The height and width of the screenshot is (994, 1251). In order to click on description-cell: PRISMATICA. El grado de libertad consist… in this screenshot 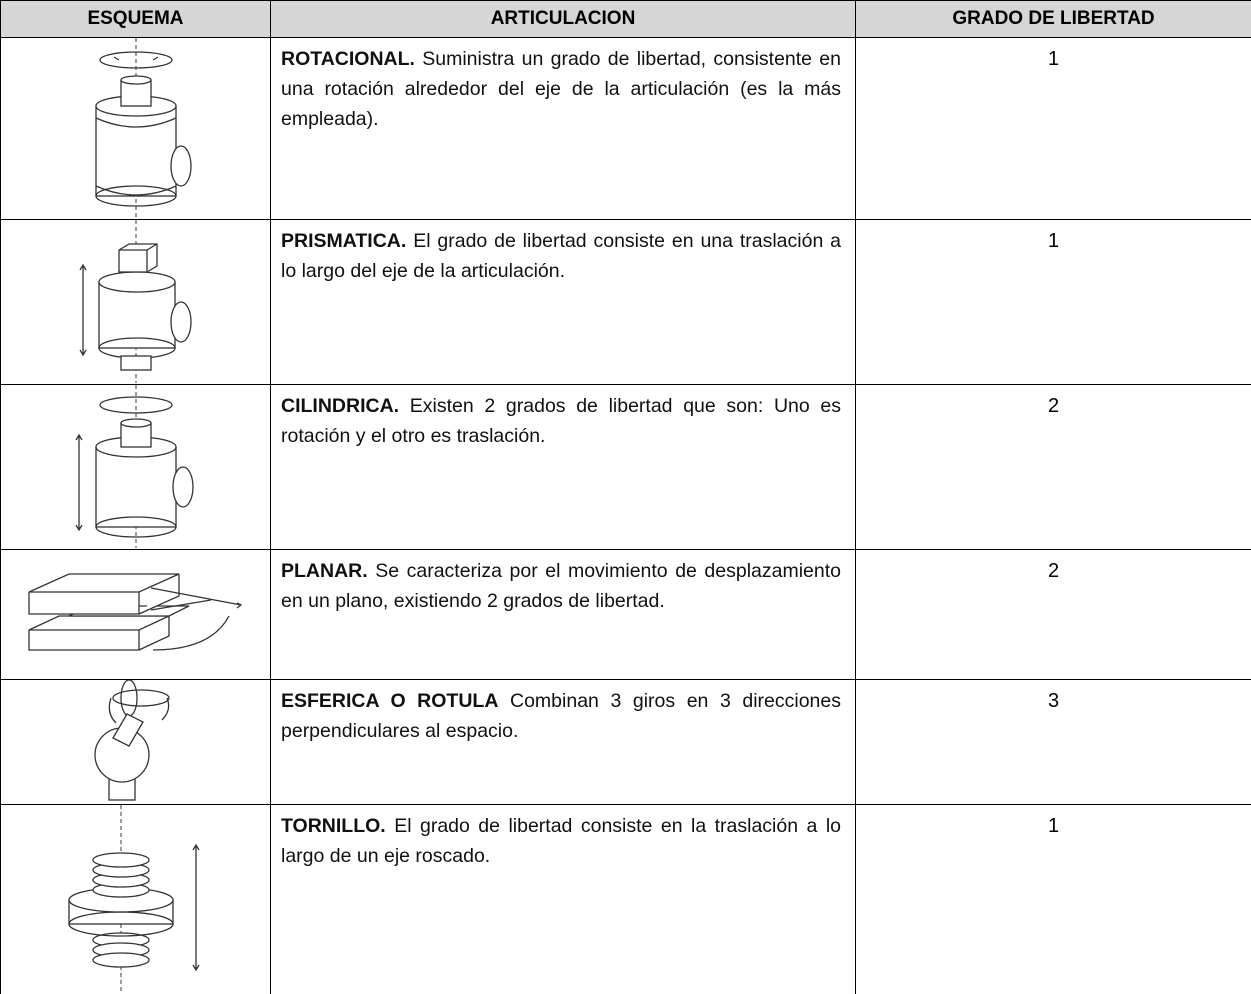, I will do `click(563, 302)`.